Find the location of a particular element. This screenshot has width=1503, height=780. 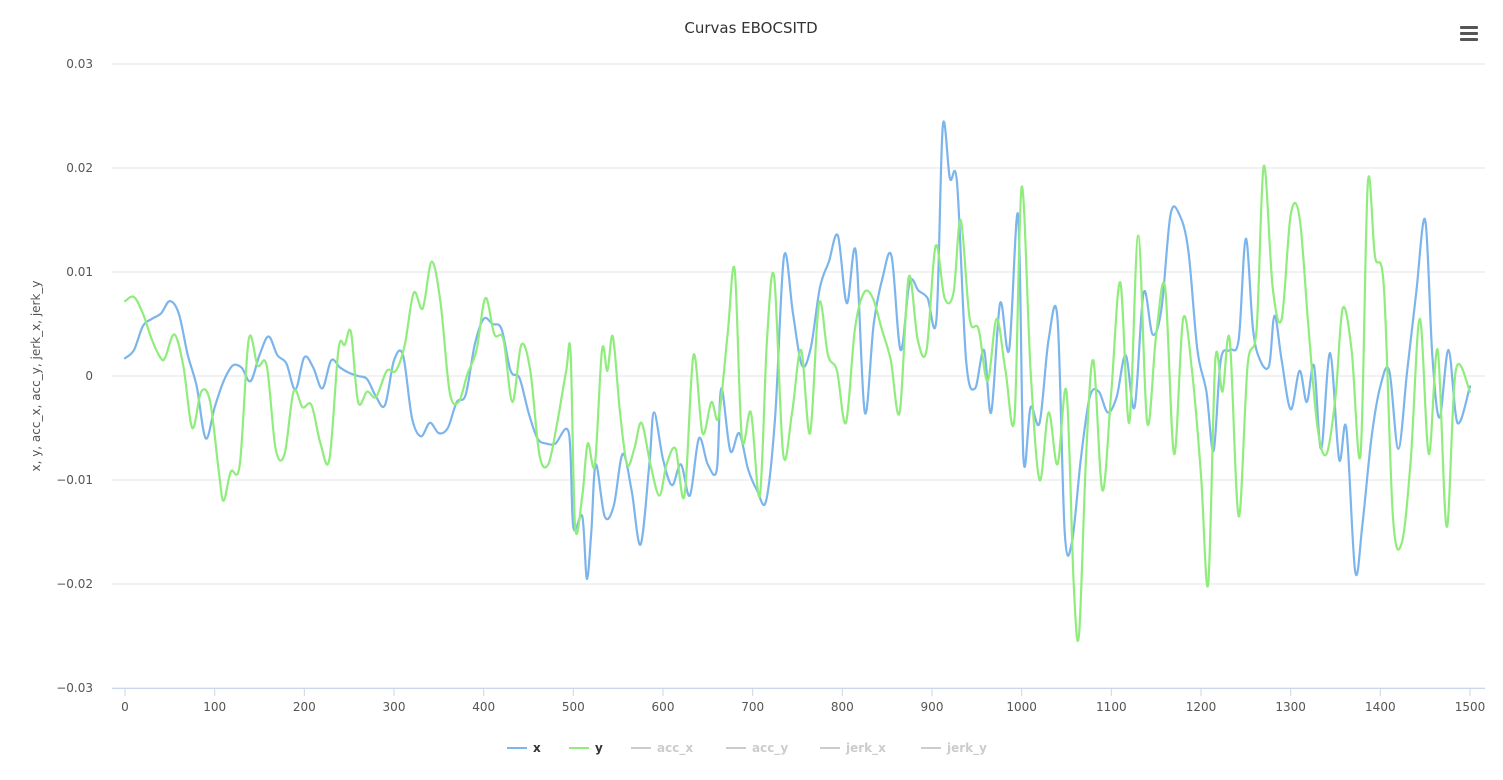

legend-label-jerk_y: jerk_y is located at coordinates (966, 748).